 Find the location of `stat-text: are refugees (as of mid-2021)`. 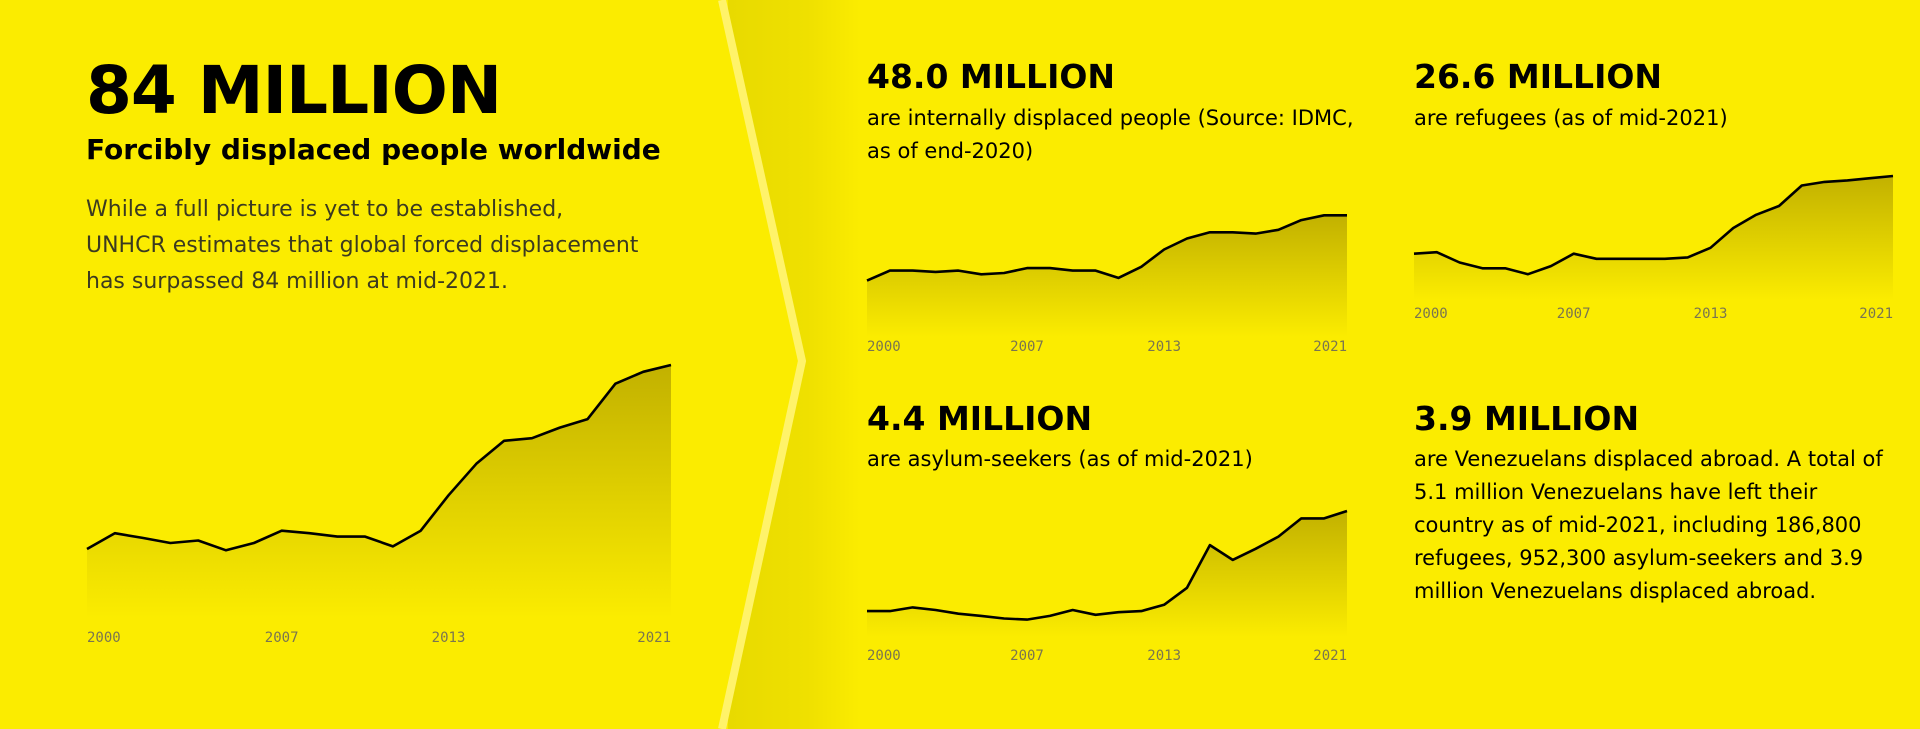

stat-text: are refugees (as of mid-2021) is located at coordinates (1571, 118).